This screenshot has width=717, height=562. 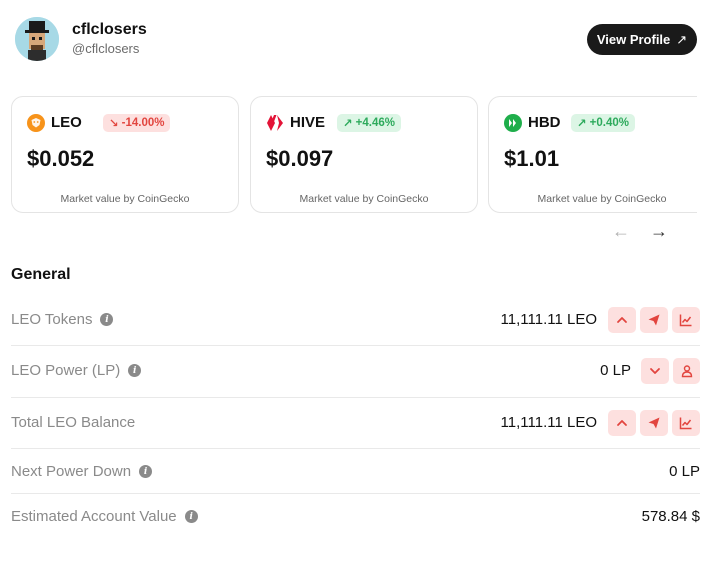 What do you see at coordinates (36, 123) in the screenshot?
I see `leo-coin-icon` at bounding box center [36, 123].